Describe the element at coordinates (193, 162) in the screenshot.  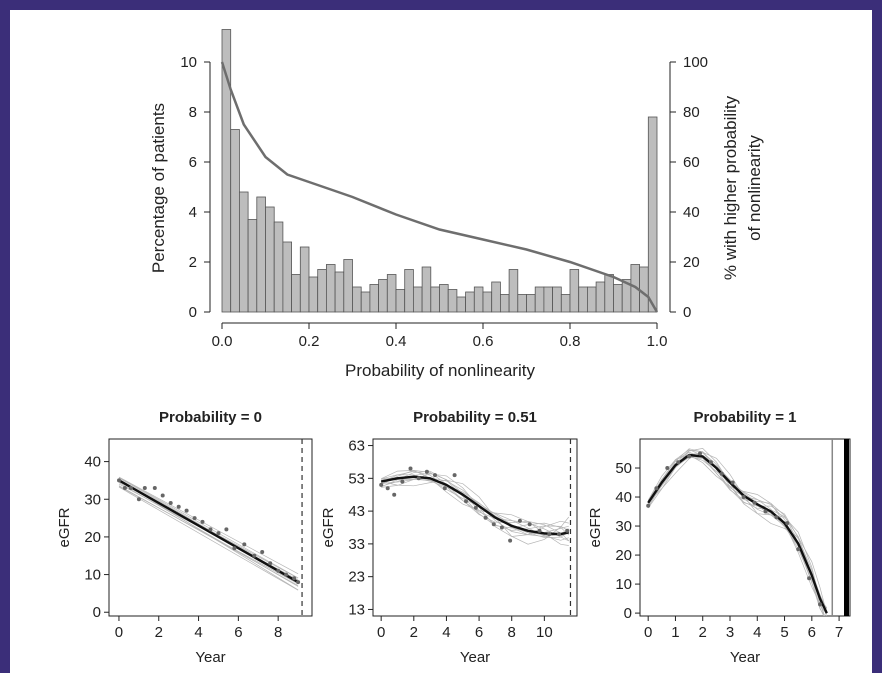
I see `left-y-tick-label: 6` at that location.